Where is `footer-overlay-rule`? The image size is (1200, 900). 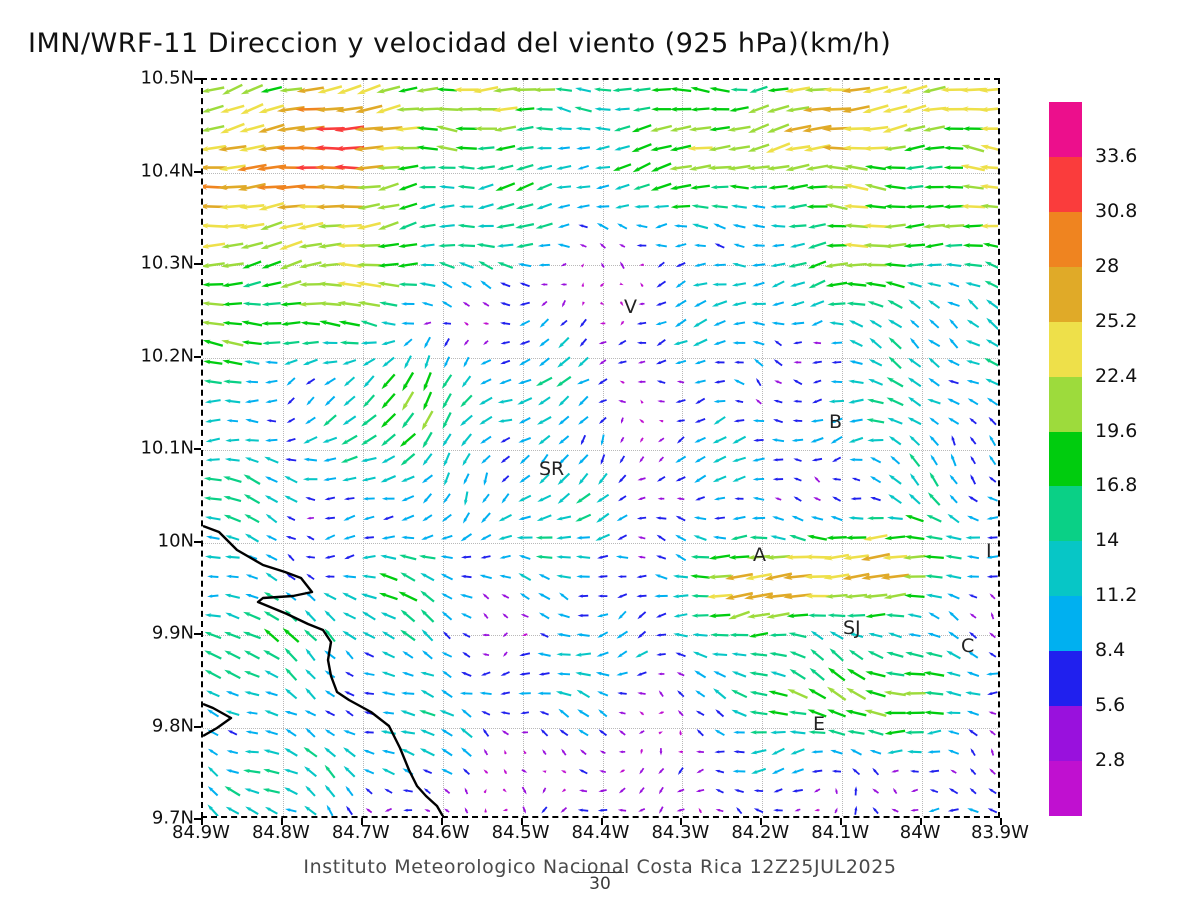 footer-overlay-rule is located at coordinates (600, 872).